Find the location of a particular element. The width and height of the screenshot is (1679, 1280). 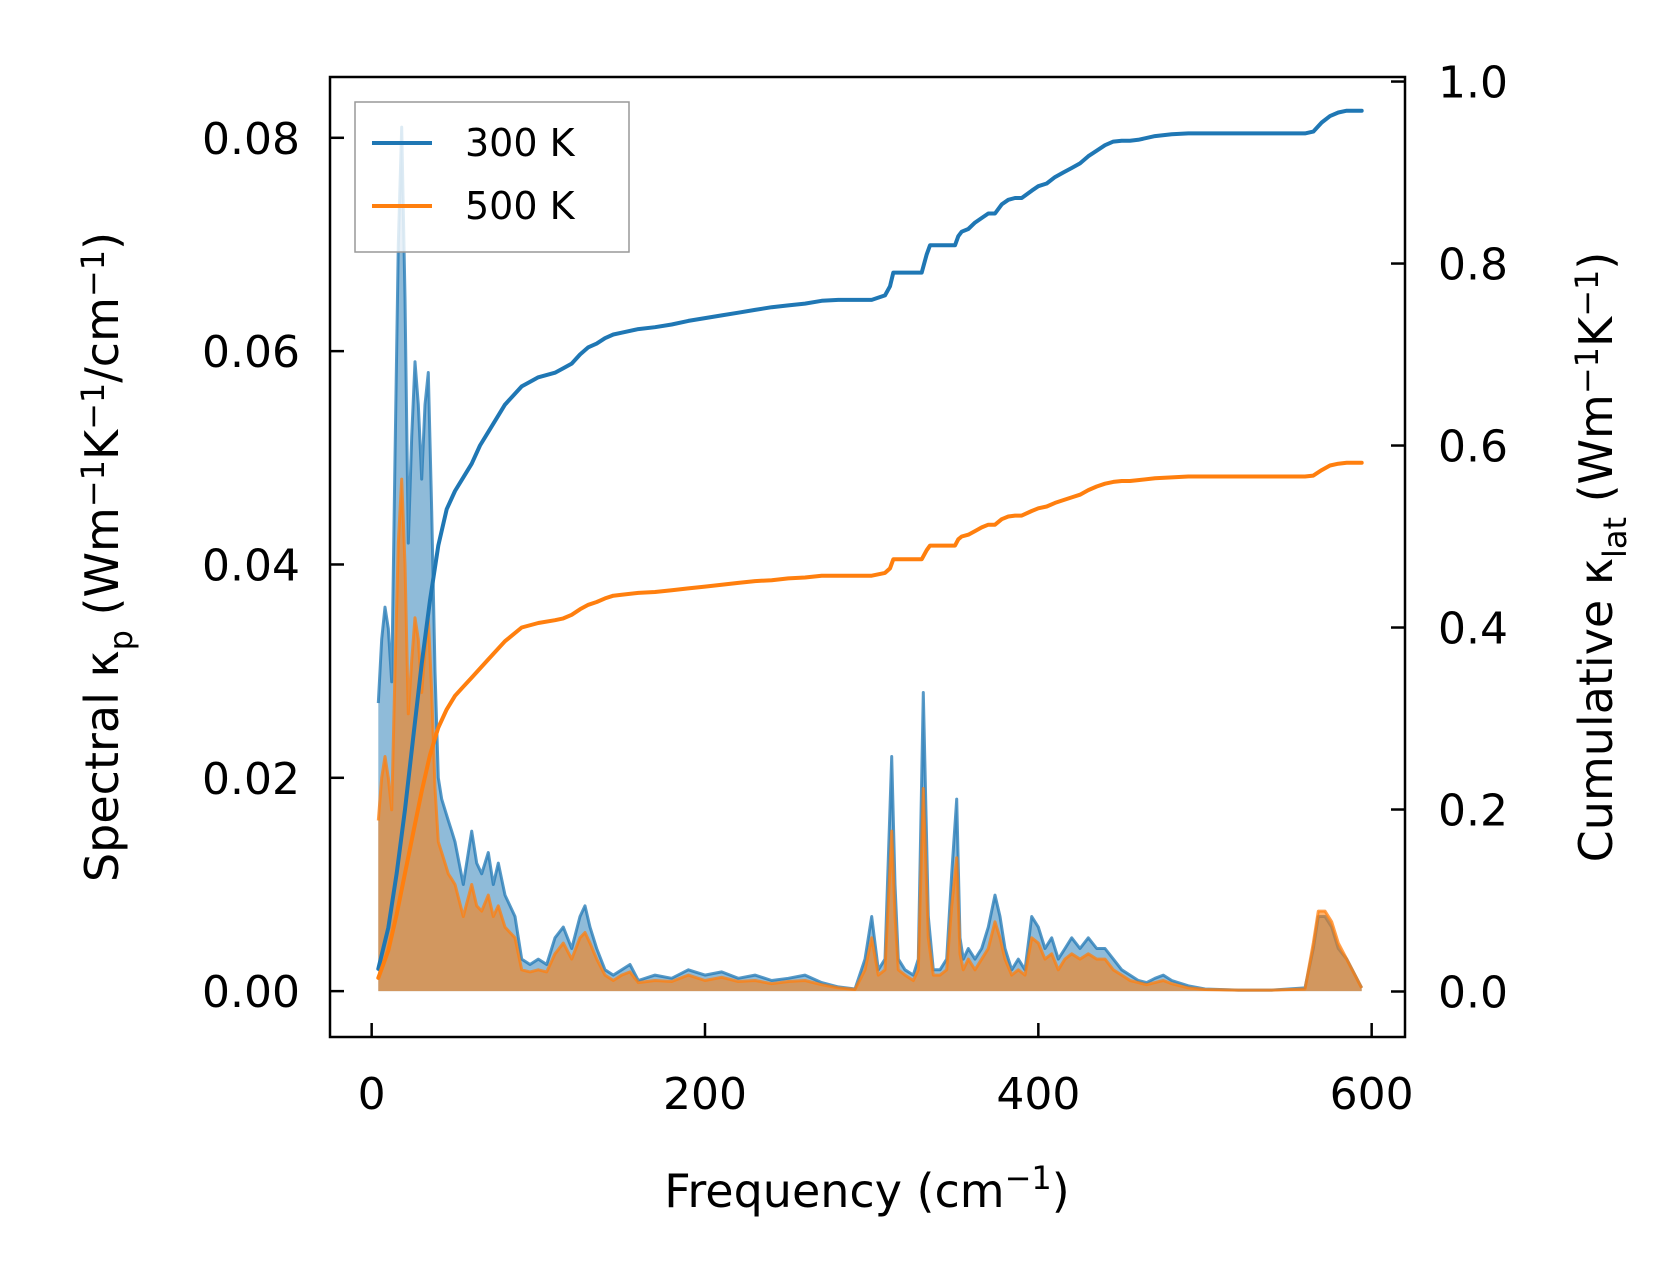

x-tick-label-0: 0 is located at coordinates (372, 1094).